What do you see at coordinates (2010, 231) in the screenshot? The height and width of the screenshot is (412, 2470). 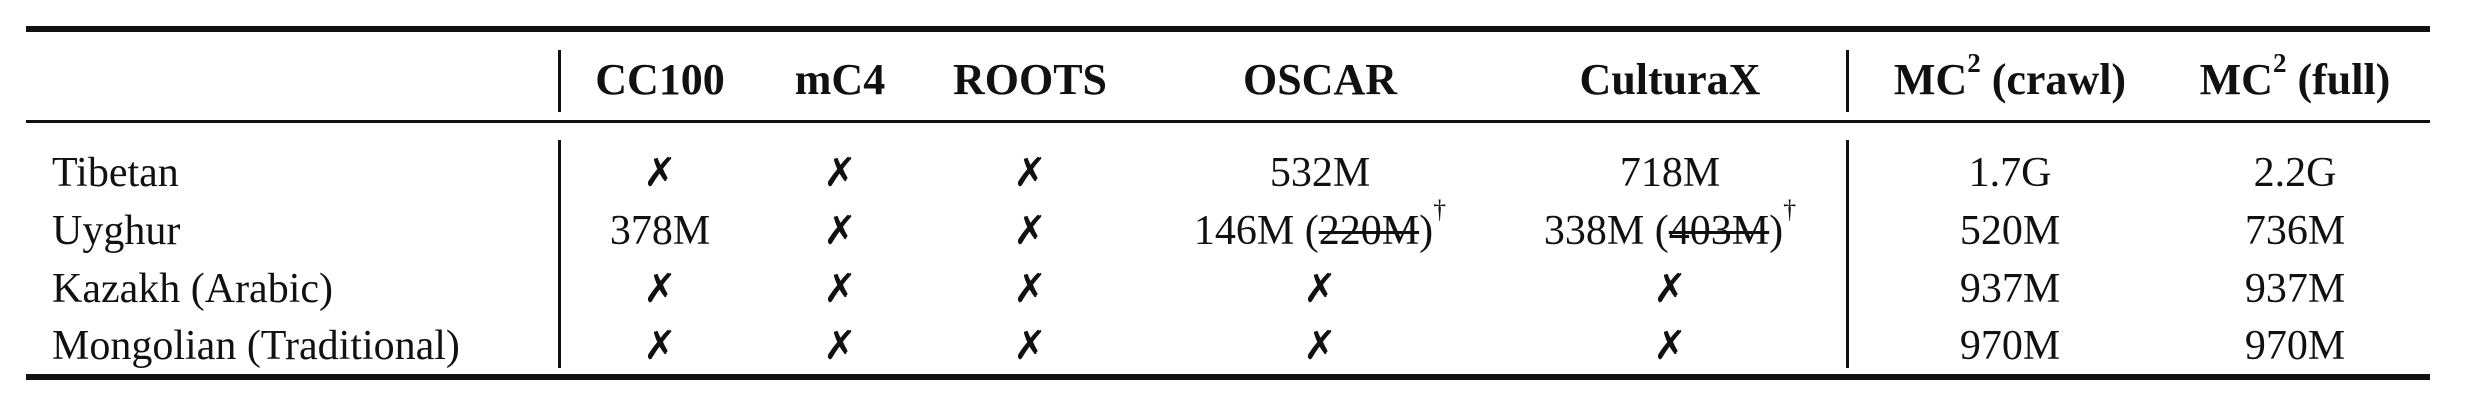 I see `table-cell: 520M` at bounding box center [2010, 231].